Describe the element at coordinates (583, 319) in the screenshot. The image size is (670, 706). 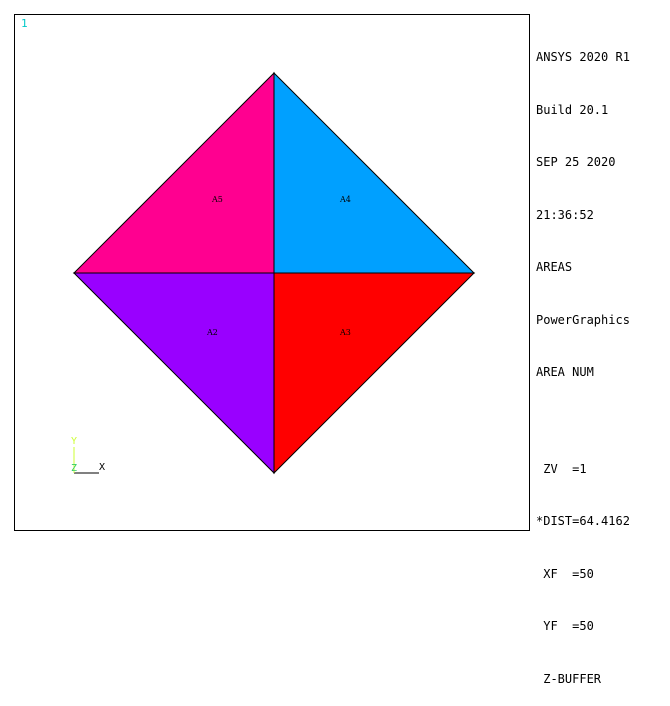
I see `info-line: PowerGraphics` at that location.